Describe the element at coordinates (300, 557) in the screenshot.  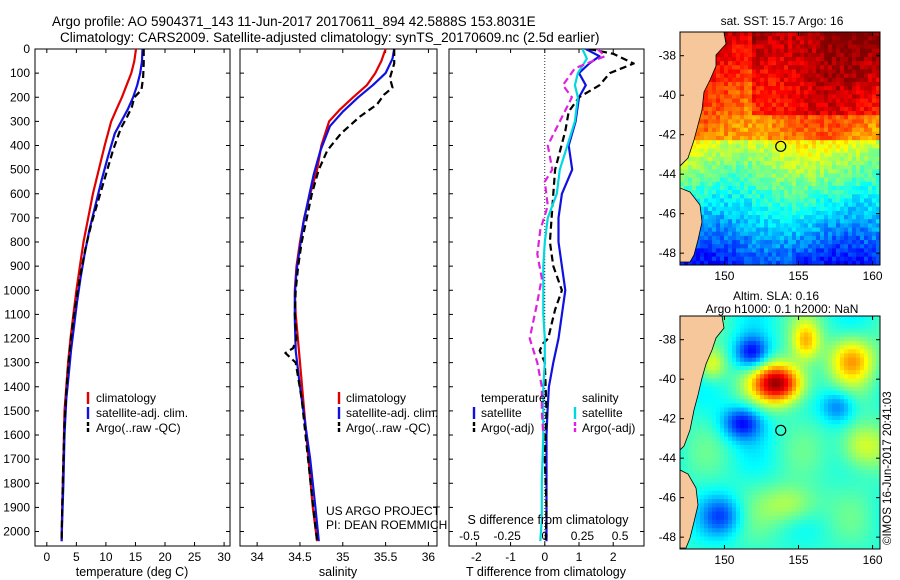
I see `x-tick-label: 34.5` at that location.